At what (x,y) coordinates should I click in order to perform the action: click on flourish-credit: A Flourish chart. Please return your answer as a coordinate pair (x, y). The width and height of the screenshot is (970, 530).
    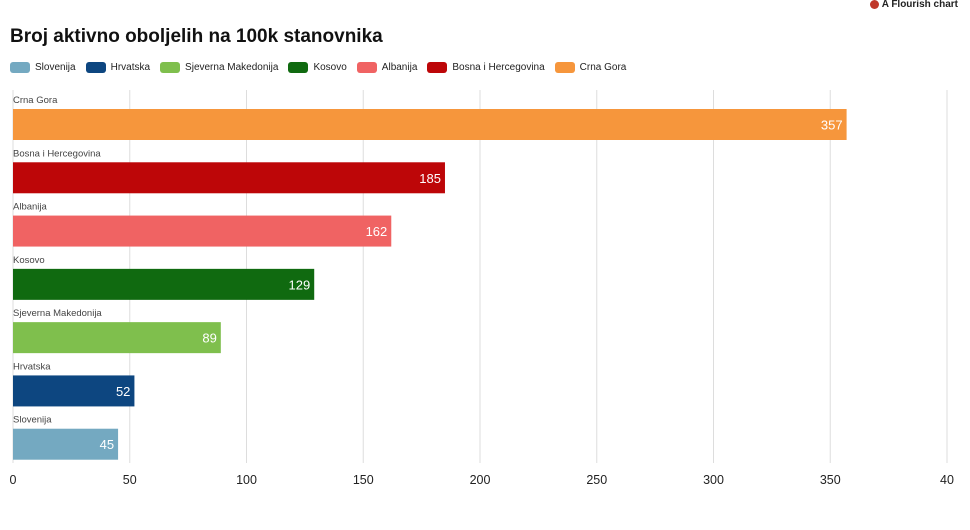
    Looking at the image, I should click on (913, 5).